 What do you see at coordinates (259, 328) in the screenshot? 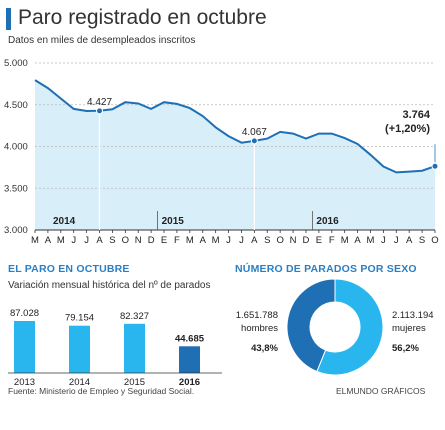
I see `men-series-label: hombres` at bounding box center [259, 328].